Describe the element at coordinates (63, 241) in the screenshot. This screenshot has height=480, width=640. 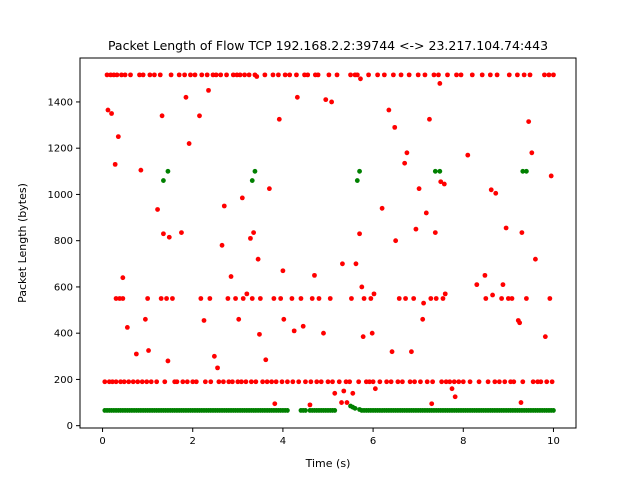
I see `y-tick-label: 800` at that location.